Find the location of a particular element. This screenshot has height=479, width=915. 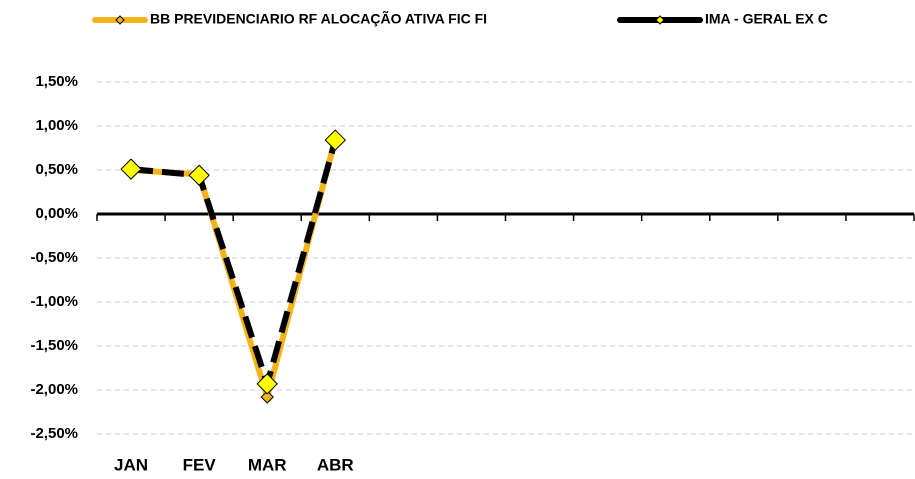

y-tick-label: -0,50% is located at coordinates (54, 257).